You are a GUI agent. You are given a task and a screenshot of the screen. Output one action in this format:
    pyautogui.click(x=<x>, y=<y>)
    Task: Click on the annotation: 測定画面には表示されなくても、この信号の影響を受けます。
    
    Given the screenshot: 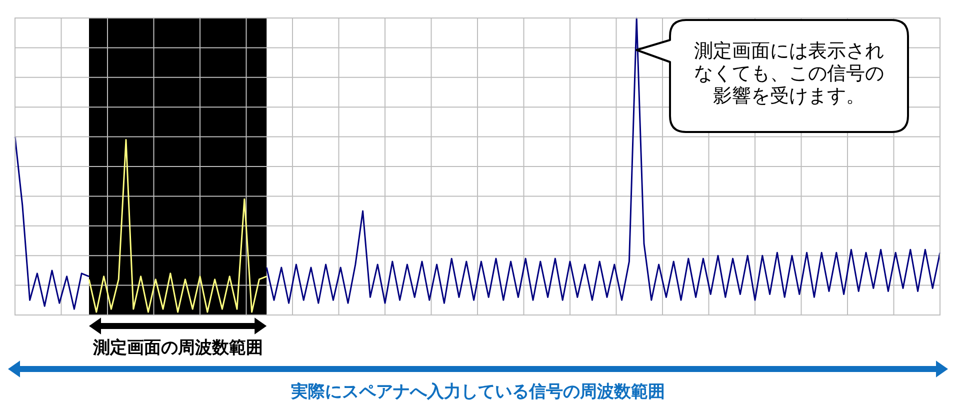 What is the action you would take?
    pyautogui.click(x=789, y=73)
    